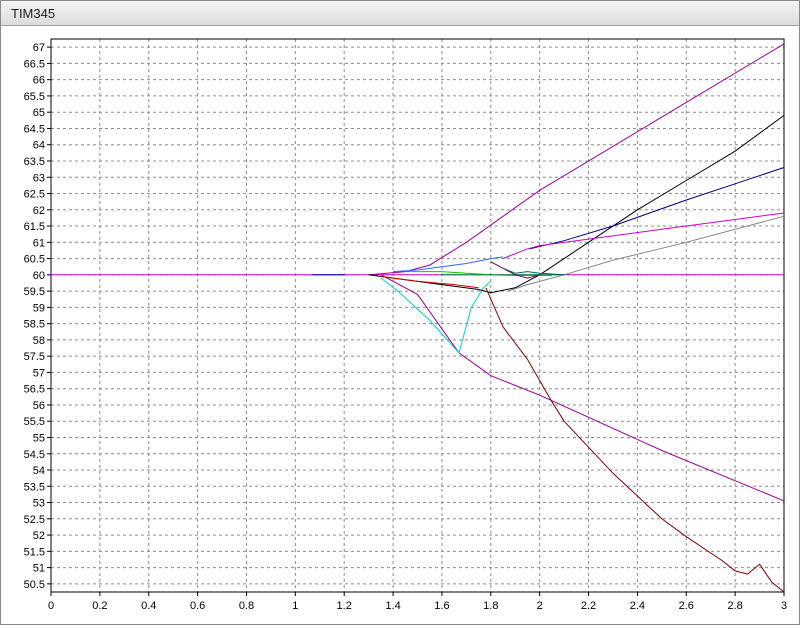 This screenshot has height=625, width=800. Describe the element at coordinates (39, 438) in the screenshot. I see `y-tick-label: 55` at that location.